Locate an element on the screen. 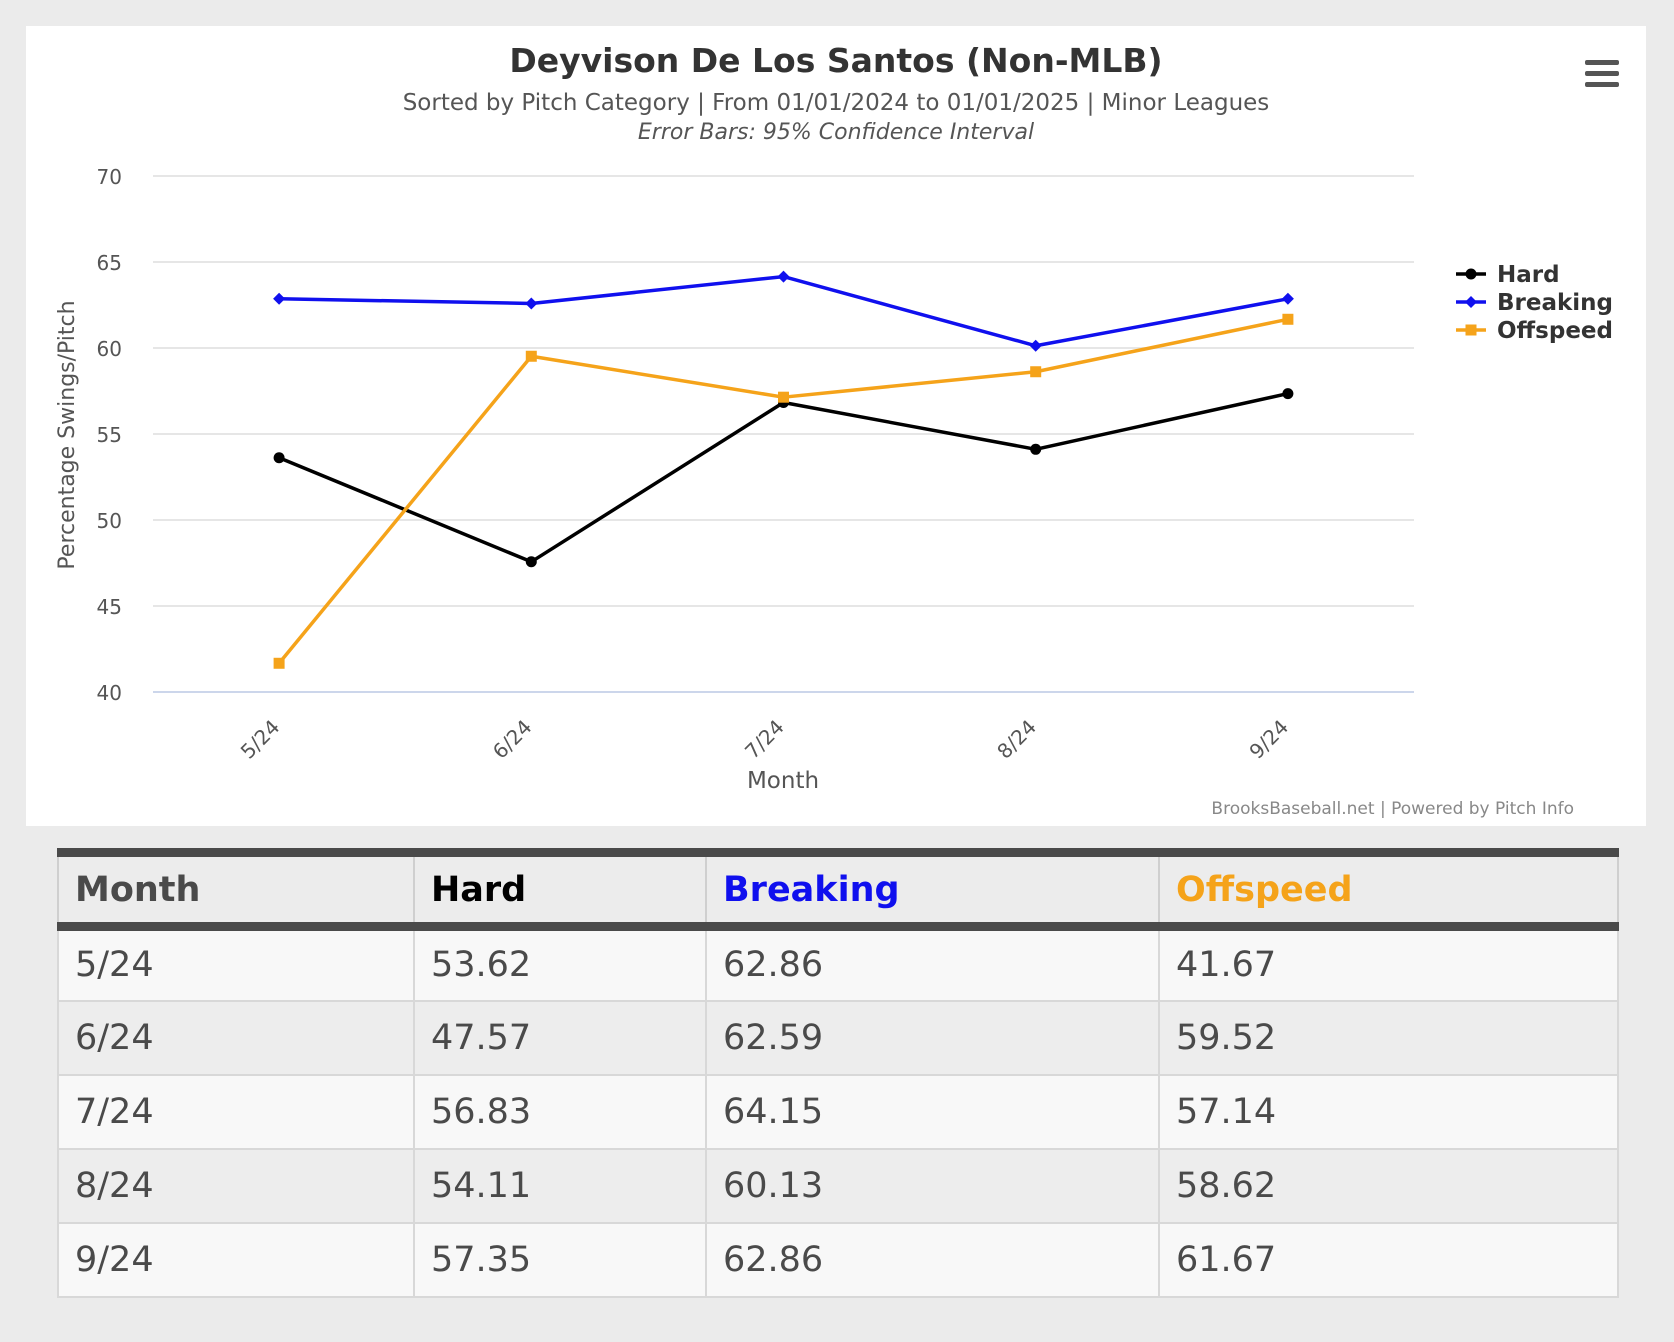  y-tick-label: 55 is located at coordinates (109, 435).